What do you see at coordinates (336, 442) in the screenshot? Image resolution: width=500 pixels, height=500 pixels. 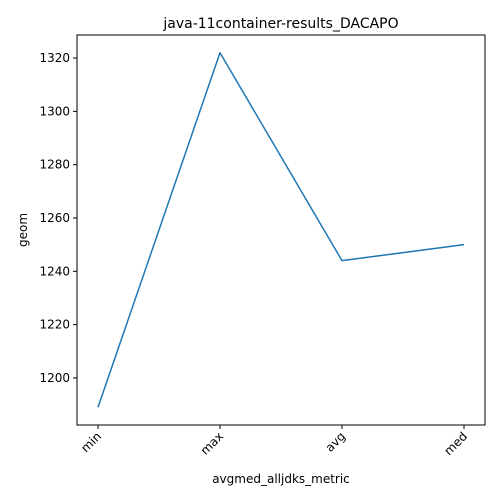 I see `x-tick-label: avg` at bounding box center [336, 442].